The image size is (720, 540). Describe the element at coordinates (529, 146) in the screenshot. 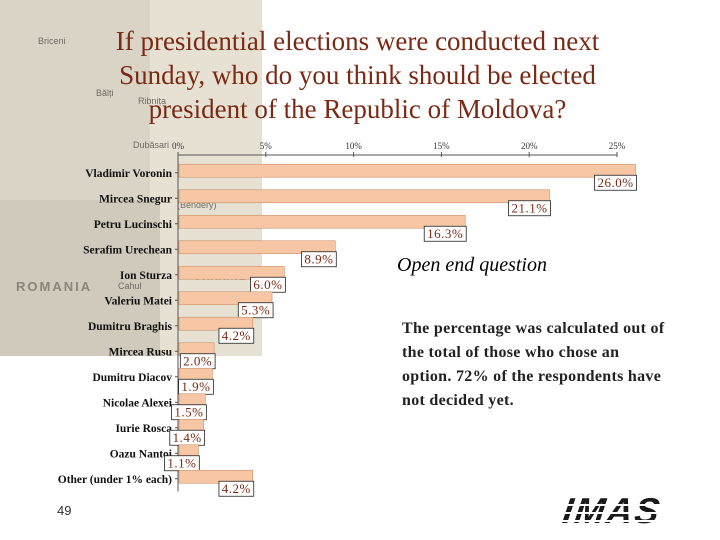

I see `x-tick-label: 20%` at that location.